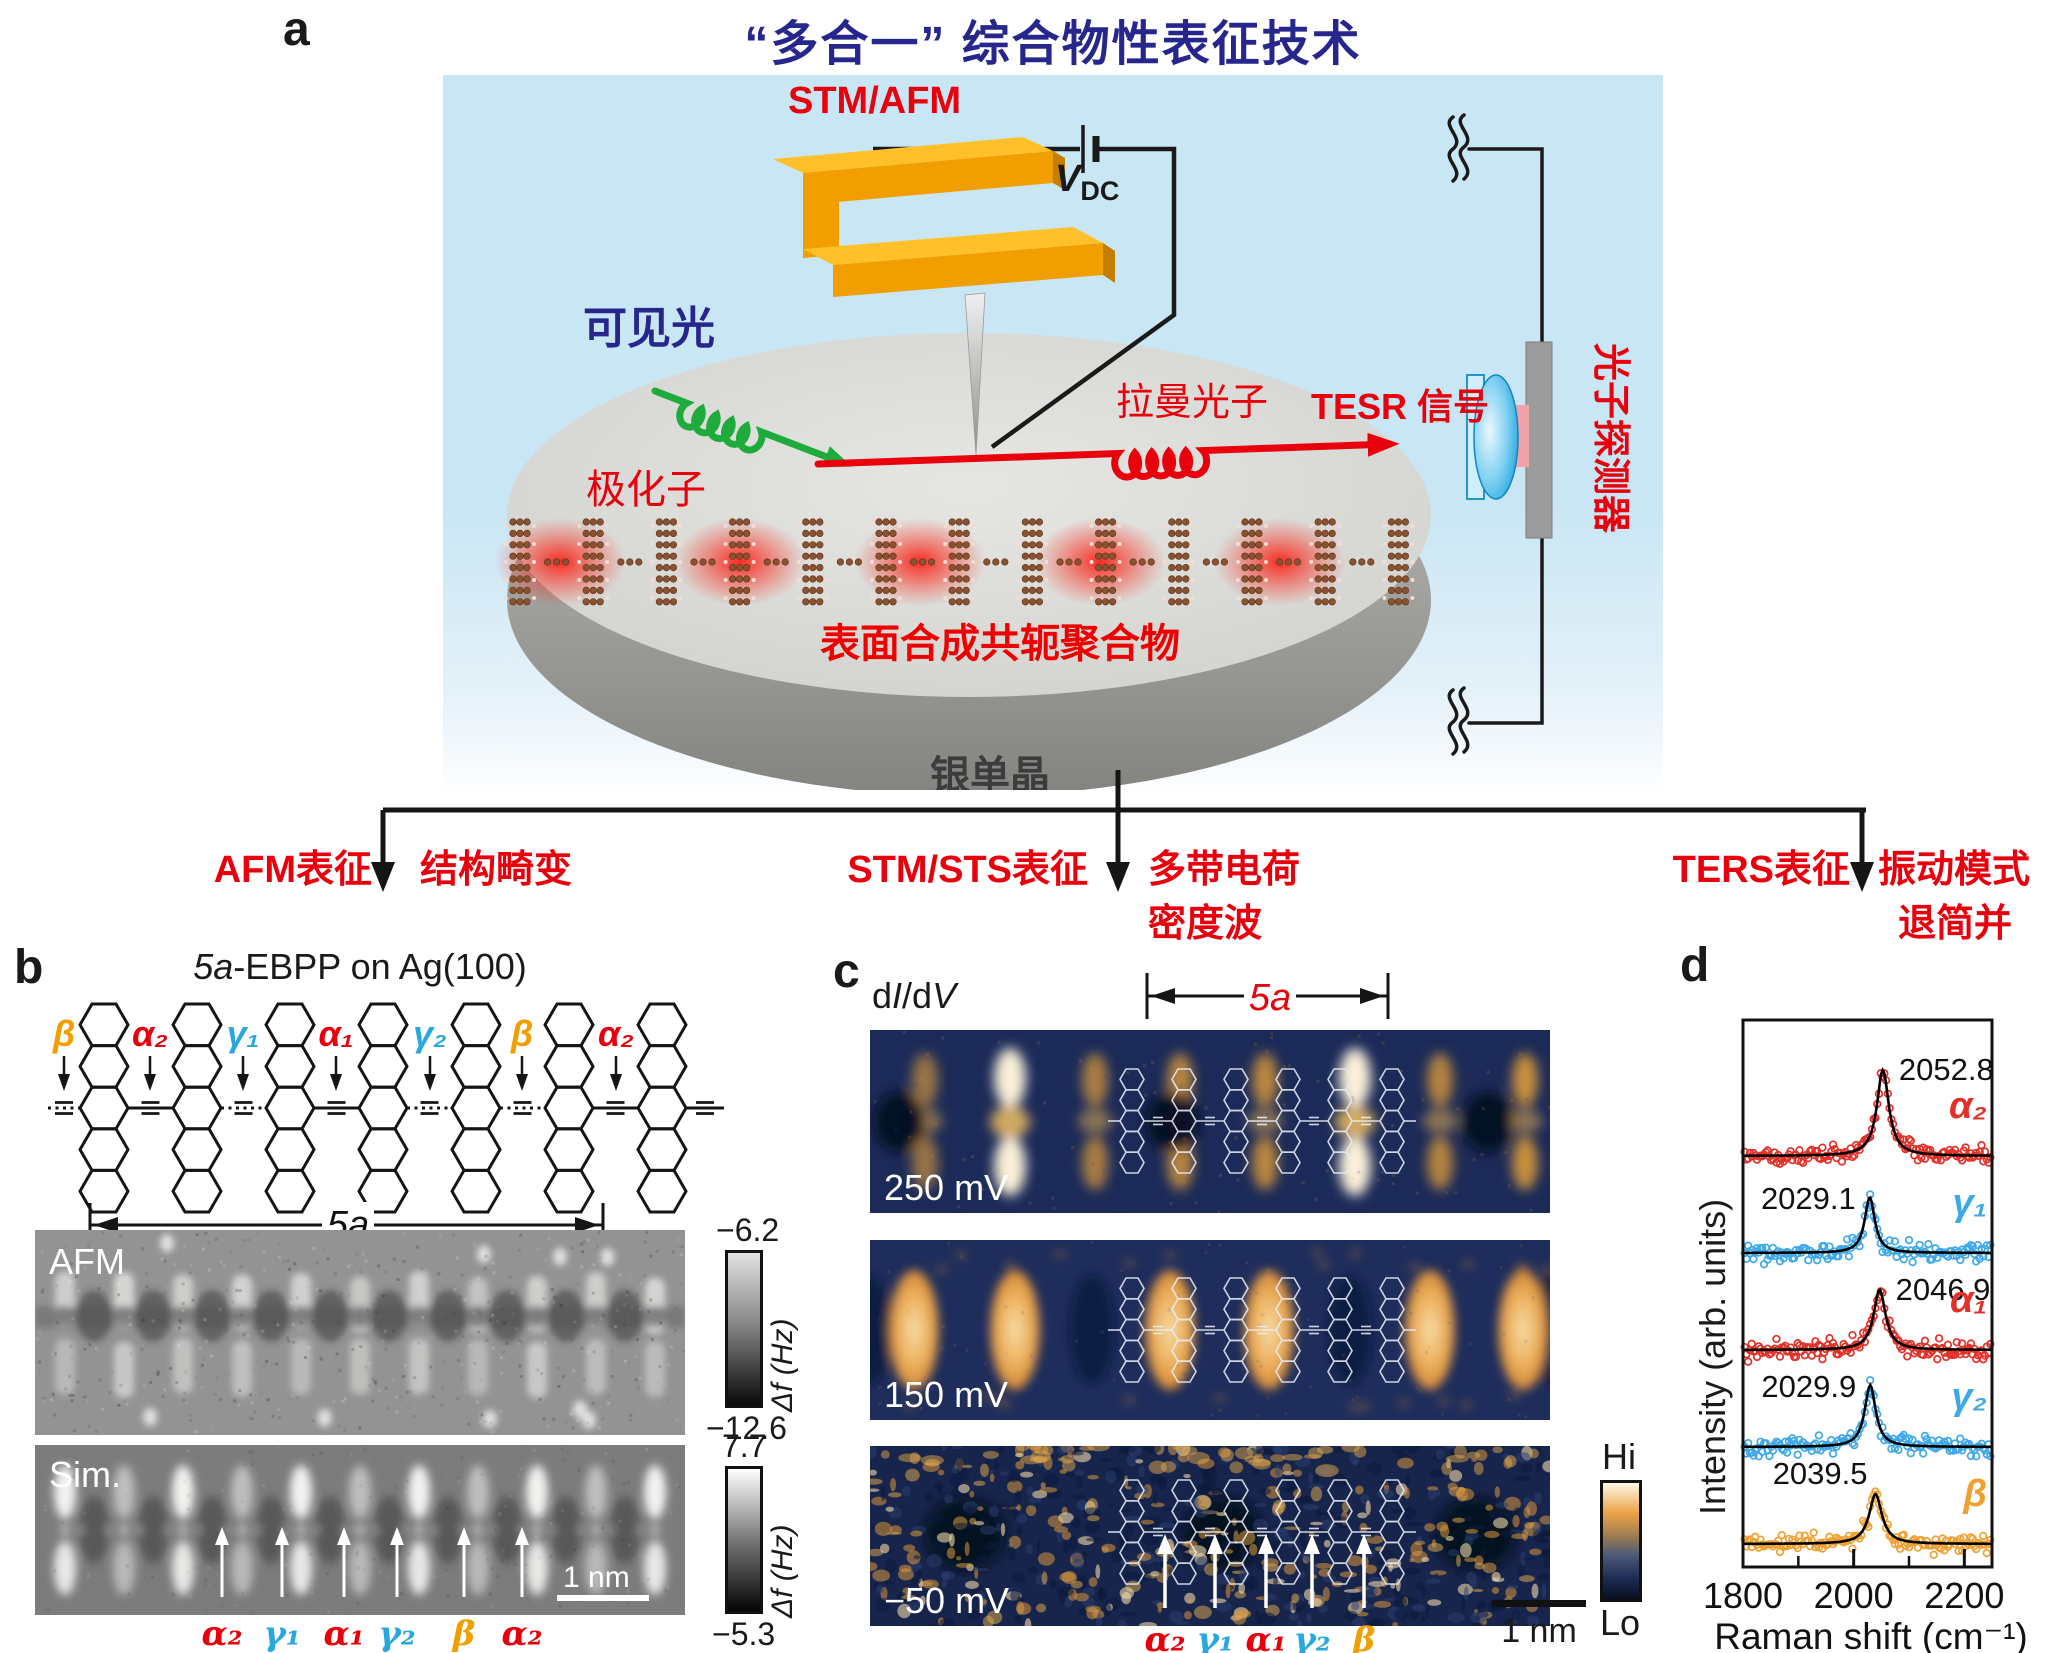  I want to click on bond-label: α₁, so click(336, 1033).